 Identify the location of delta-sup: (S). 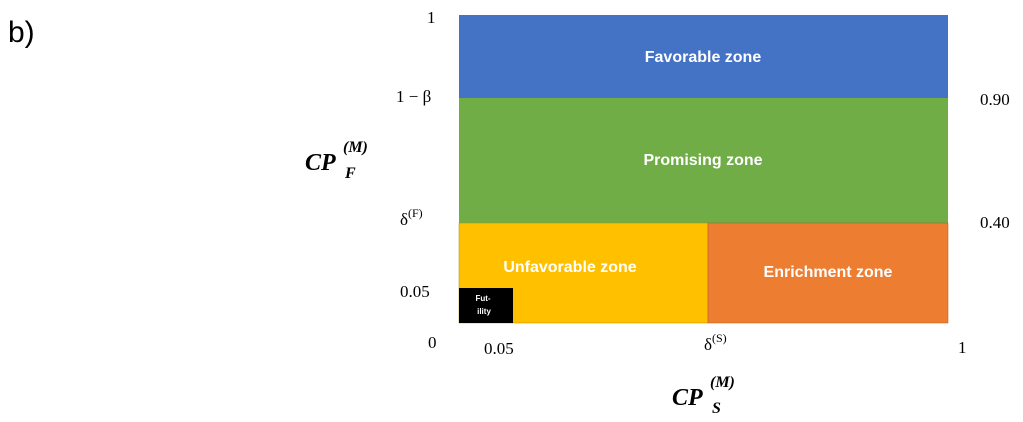
(719, 338).